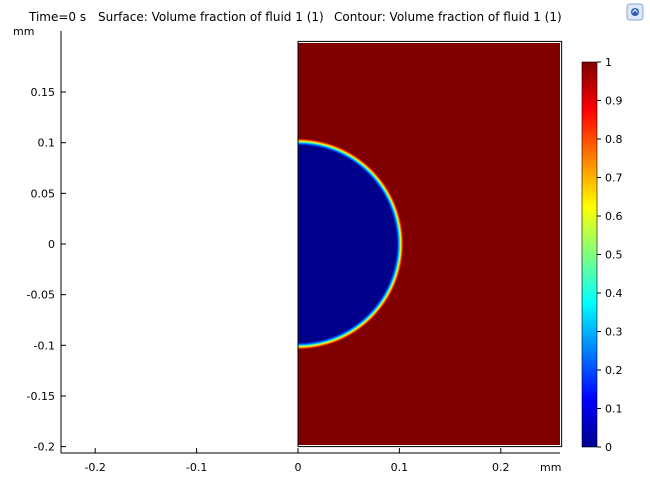  I want to click on colorbar-tick-label: 0.1, so click(614, 409).